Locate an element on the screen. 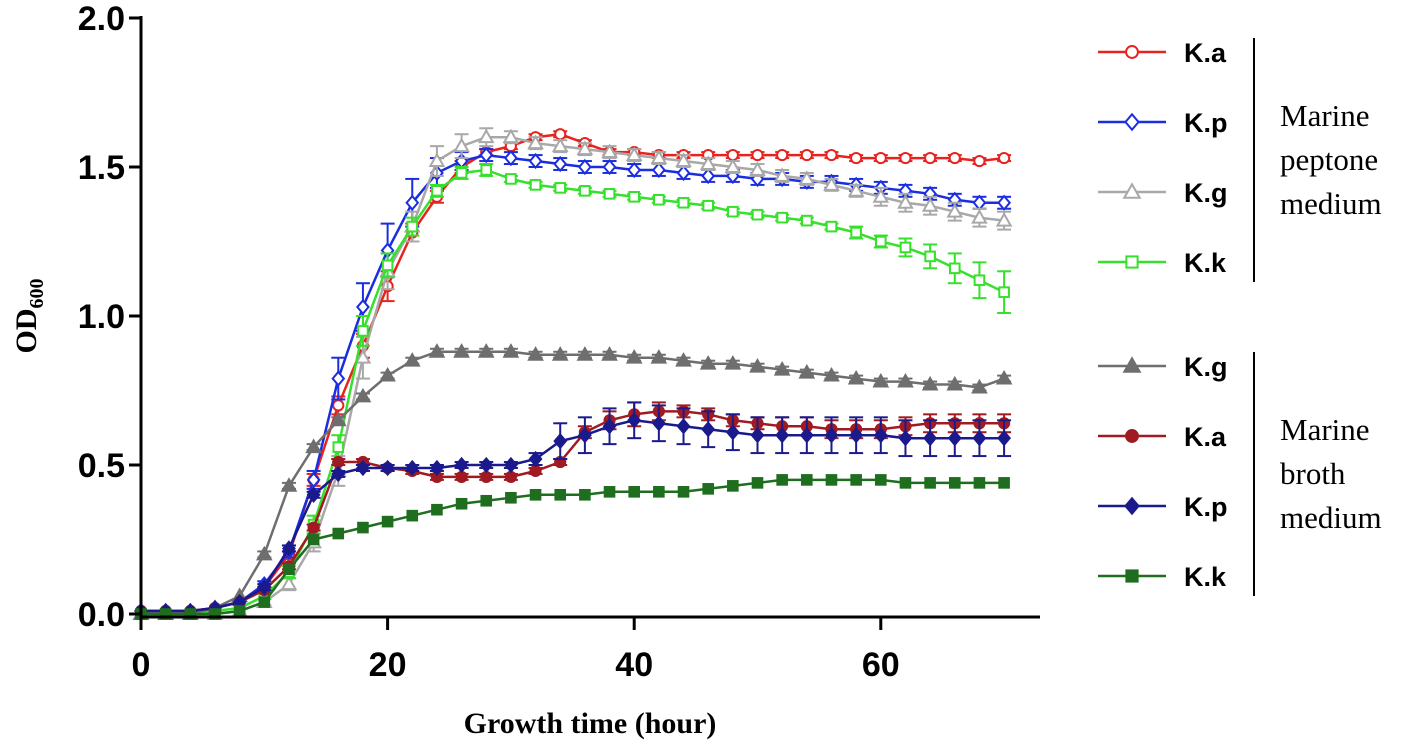 This screenshot has height=745, width=1412. legend-group: K.a K.p K.g K.k Marine peptone medium is located at coordinates (1240, 160).